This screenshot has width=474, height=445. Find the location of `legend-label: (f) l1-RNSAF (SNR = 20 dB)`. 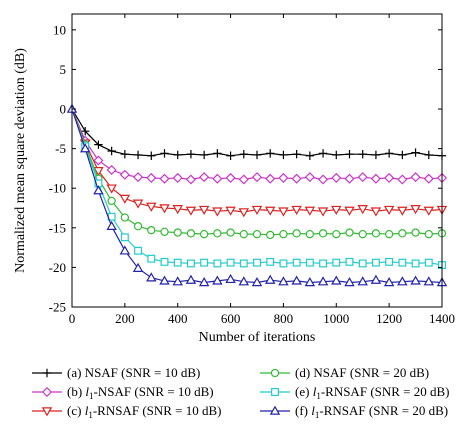

legend-label: (f) l1-RNSAF (SNR = 20 dB) is located at coordinates (371, 411).